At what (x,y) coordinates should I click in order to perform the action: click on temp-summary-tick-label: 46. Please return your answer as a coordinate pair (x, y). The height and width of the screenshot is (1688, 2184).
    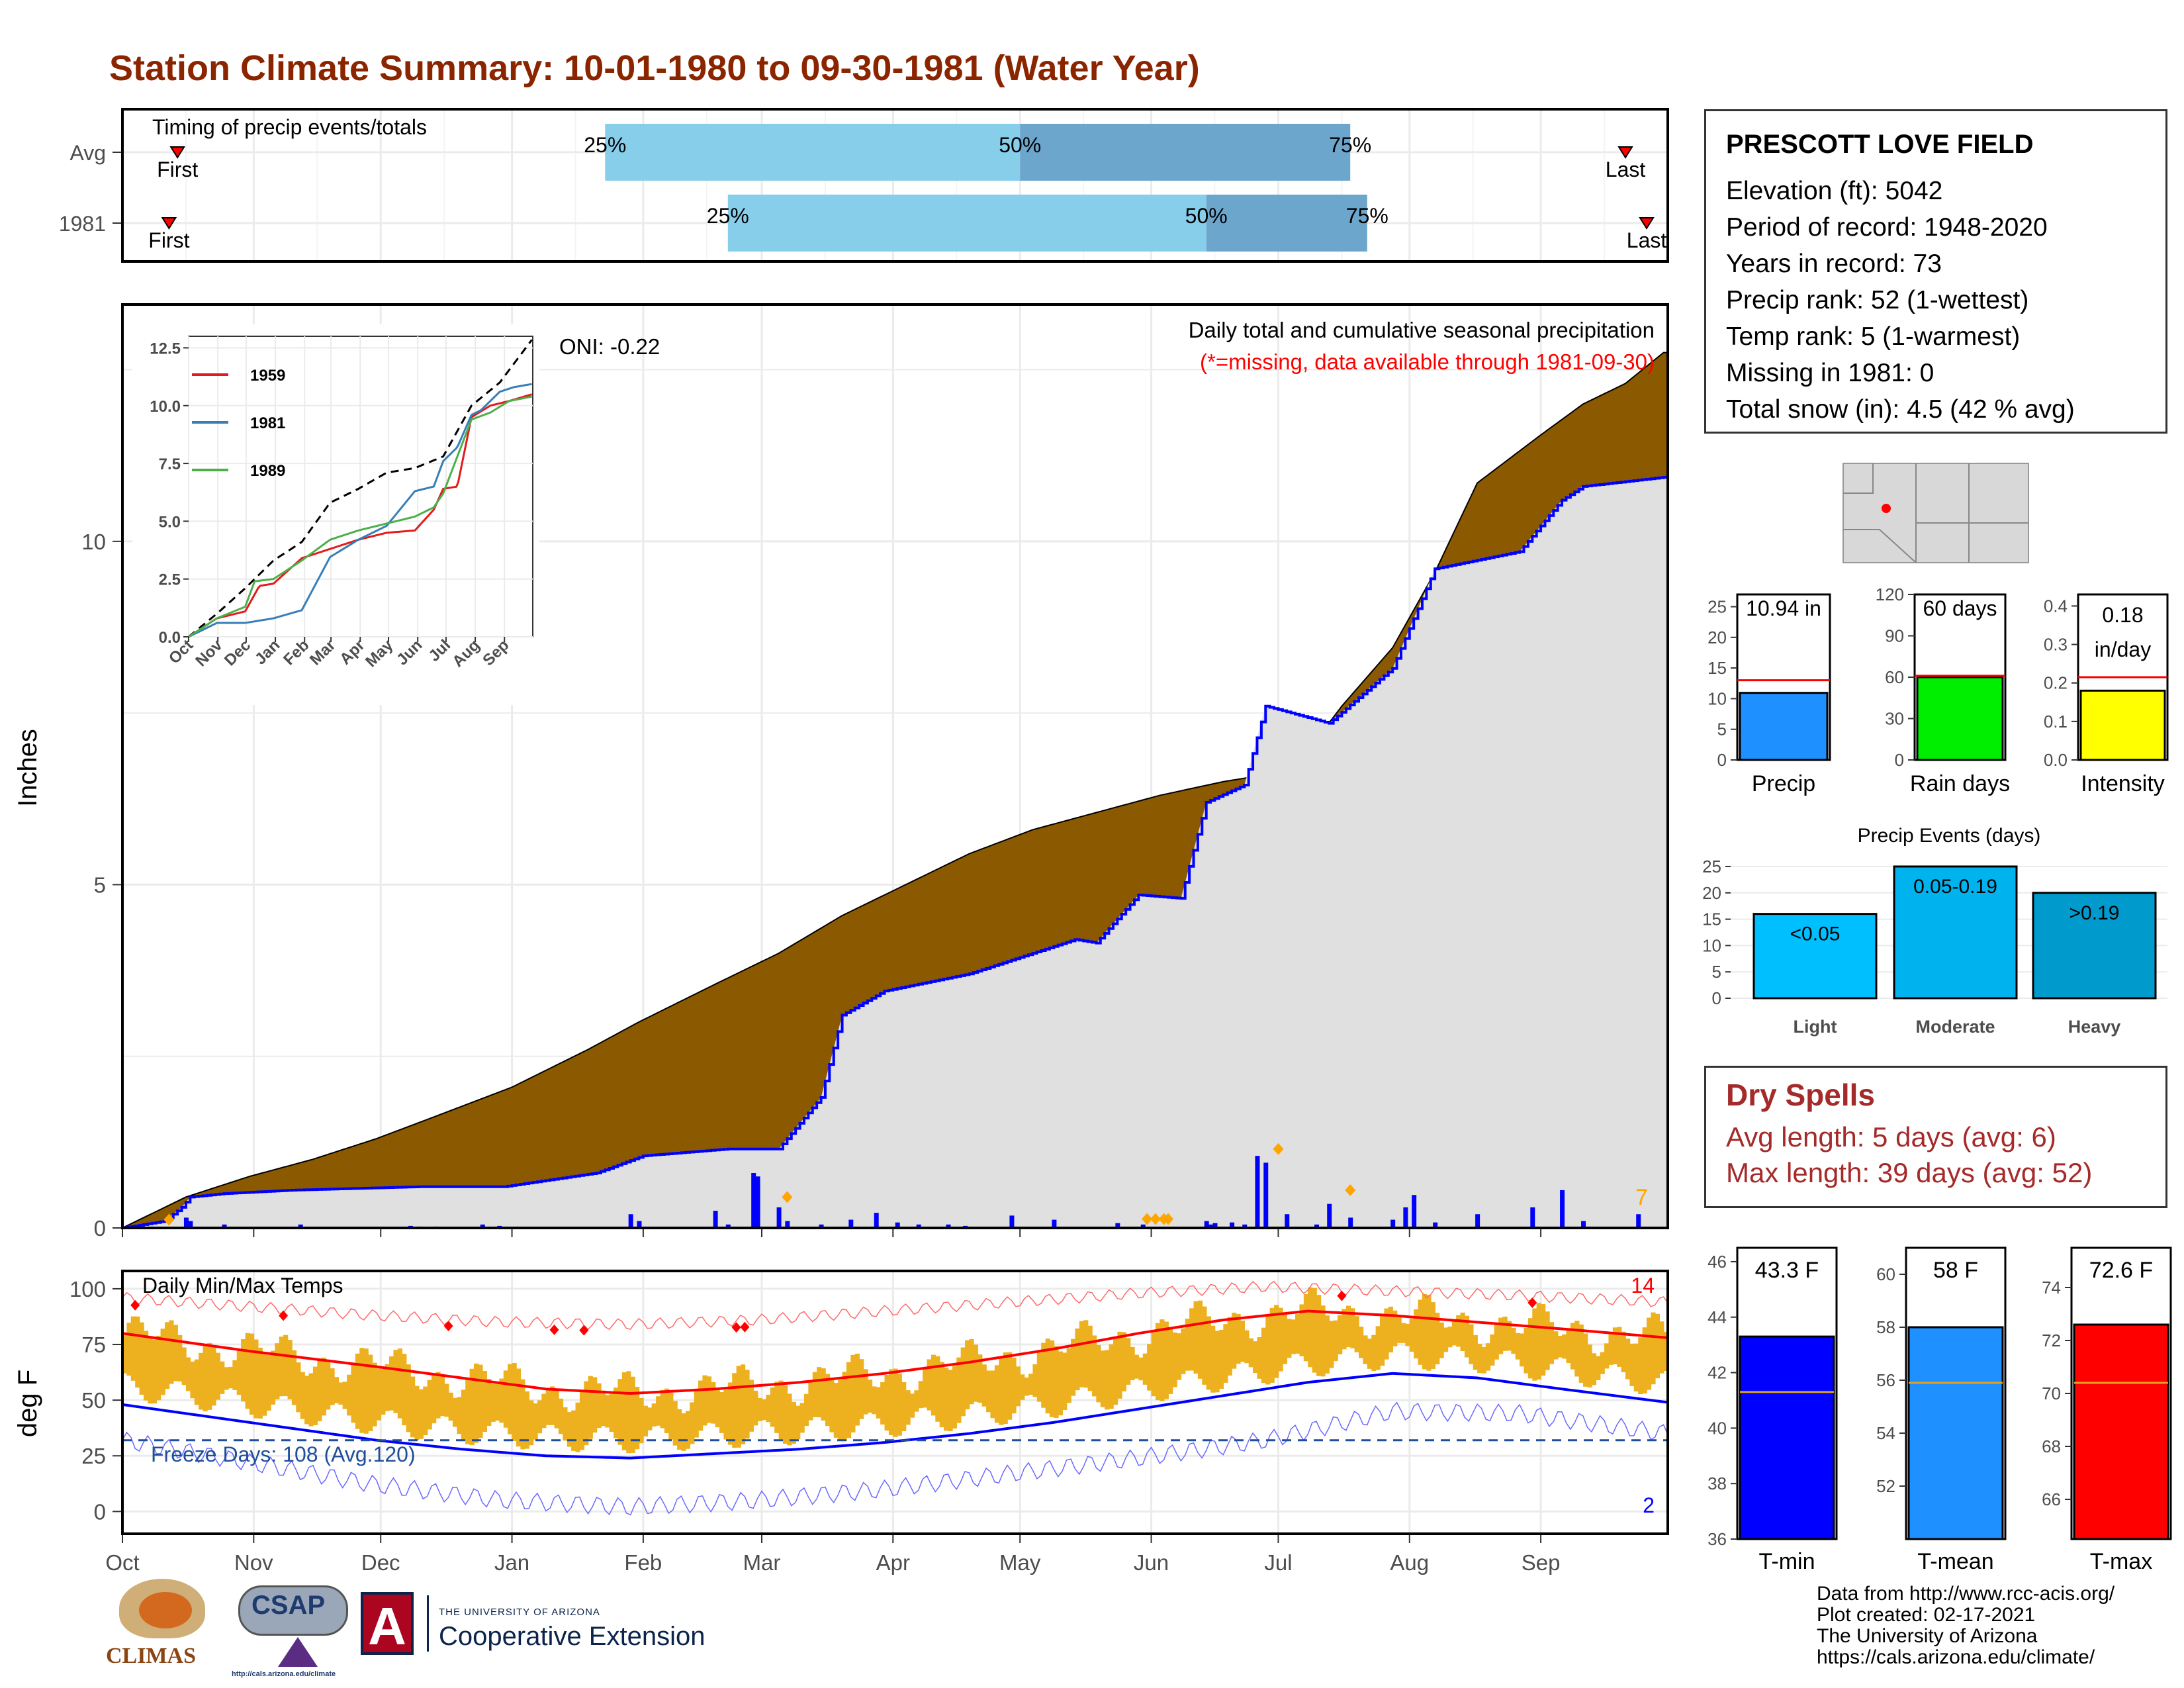
    Looking at the image, I should click on (1717, 1262).